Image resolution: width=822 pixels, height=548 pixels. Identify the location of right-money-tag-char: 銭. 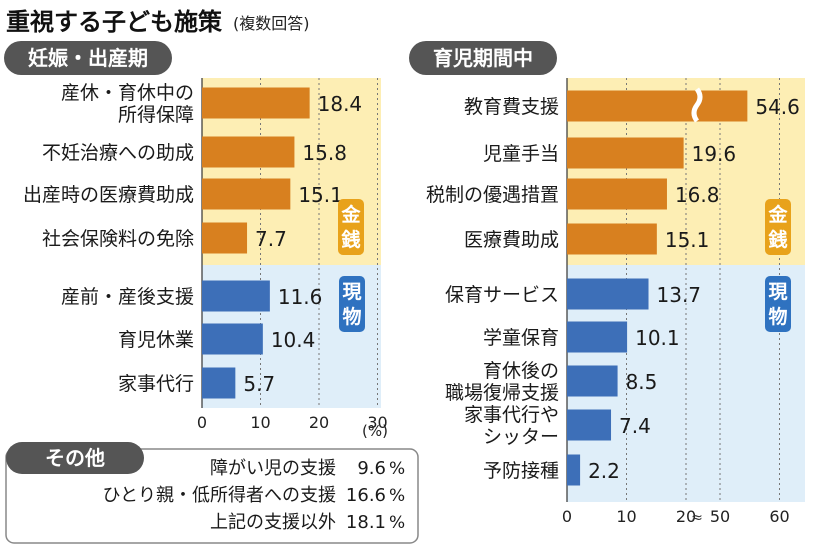
(777, 239).